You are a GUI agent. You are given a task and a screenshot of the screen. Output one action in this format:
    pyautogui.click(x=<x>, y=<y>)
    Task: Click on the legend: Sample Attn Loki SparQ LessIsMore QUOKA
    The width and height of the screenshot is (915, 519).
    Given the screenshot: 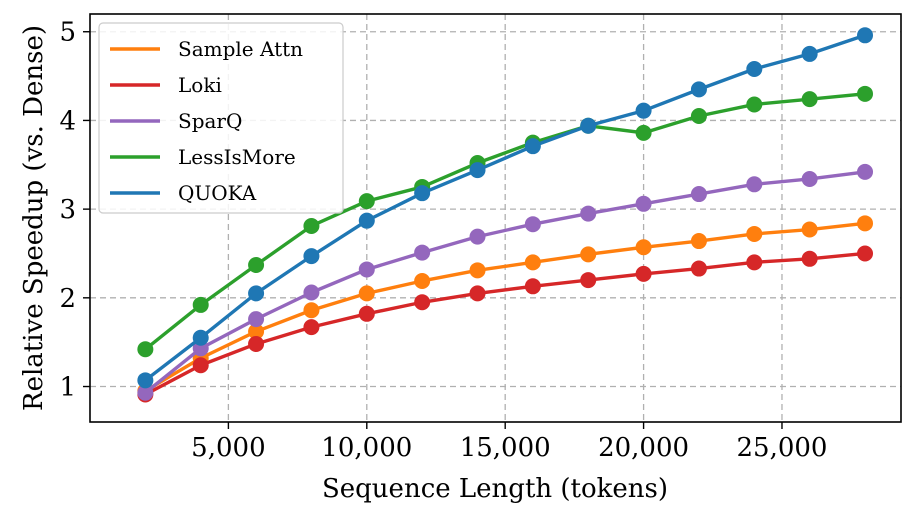 What is the action you would take?
    pyautogui.click(x=221, y=118)
    